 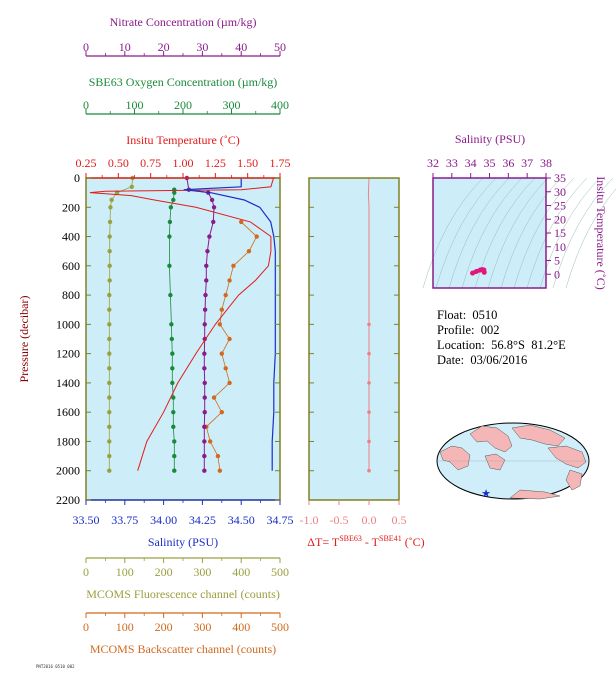 I want to click on delta-t-axis-title: ΔT= TSBE63 - TSBE41 (˚C), so click(x=365, y=541).